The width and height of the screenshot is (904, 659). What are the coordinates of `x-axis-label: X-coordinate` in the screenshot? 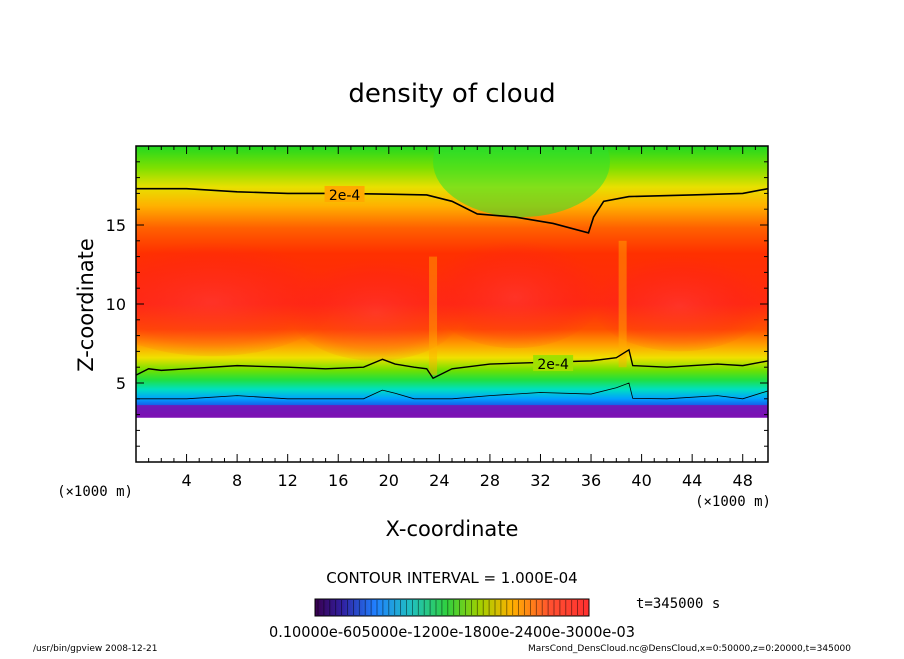 It's located at (452, 529).